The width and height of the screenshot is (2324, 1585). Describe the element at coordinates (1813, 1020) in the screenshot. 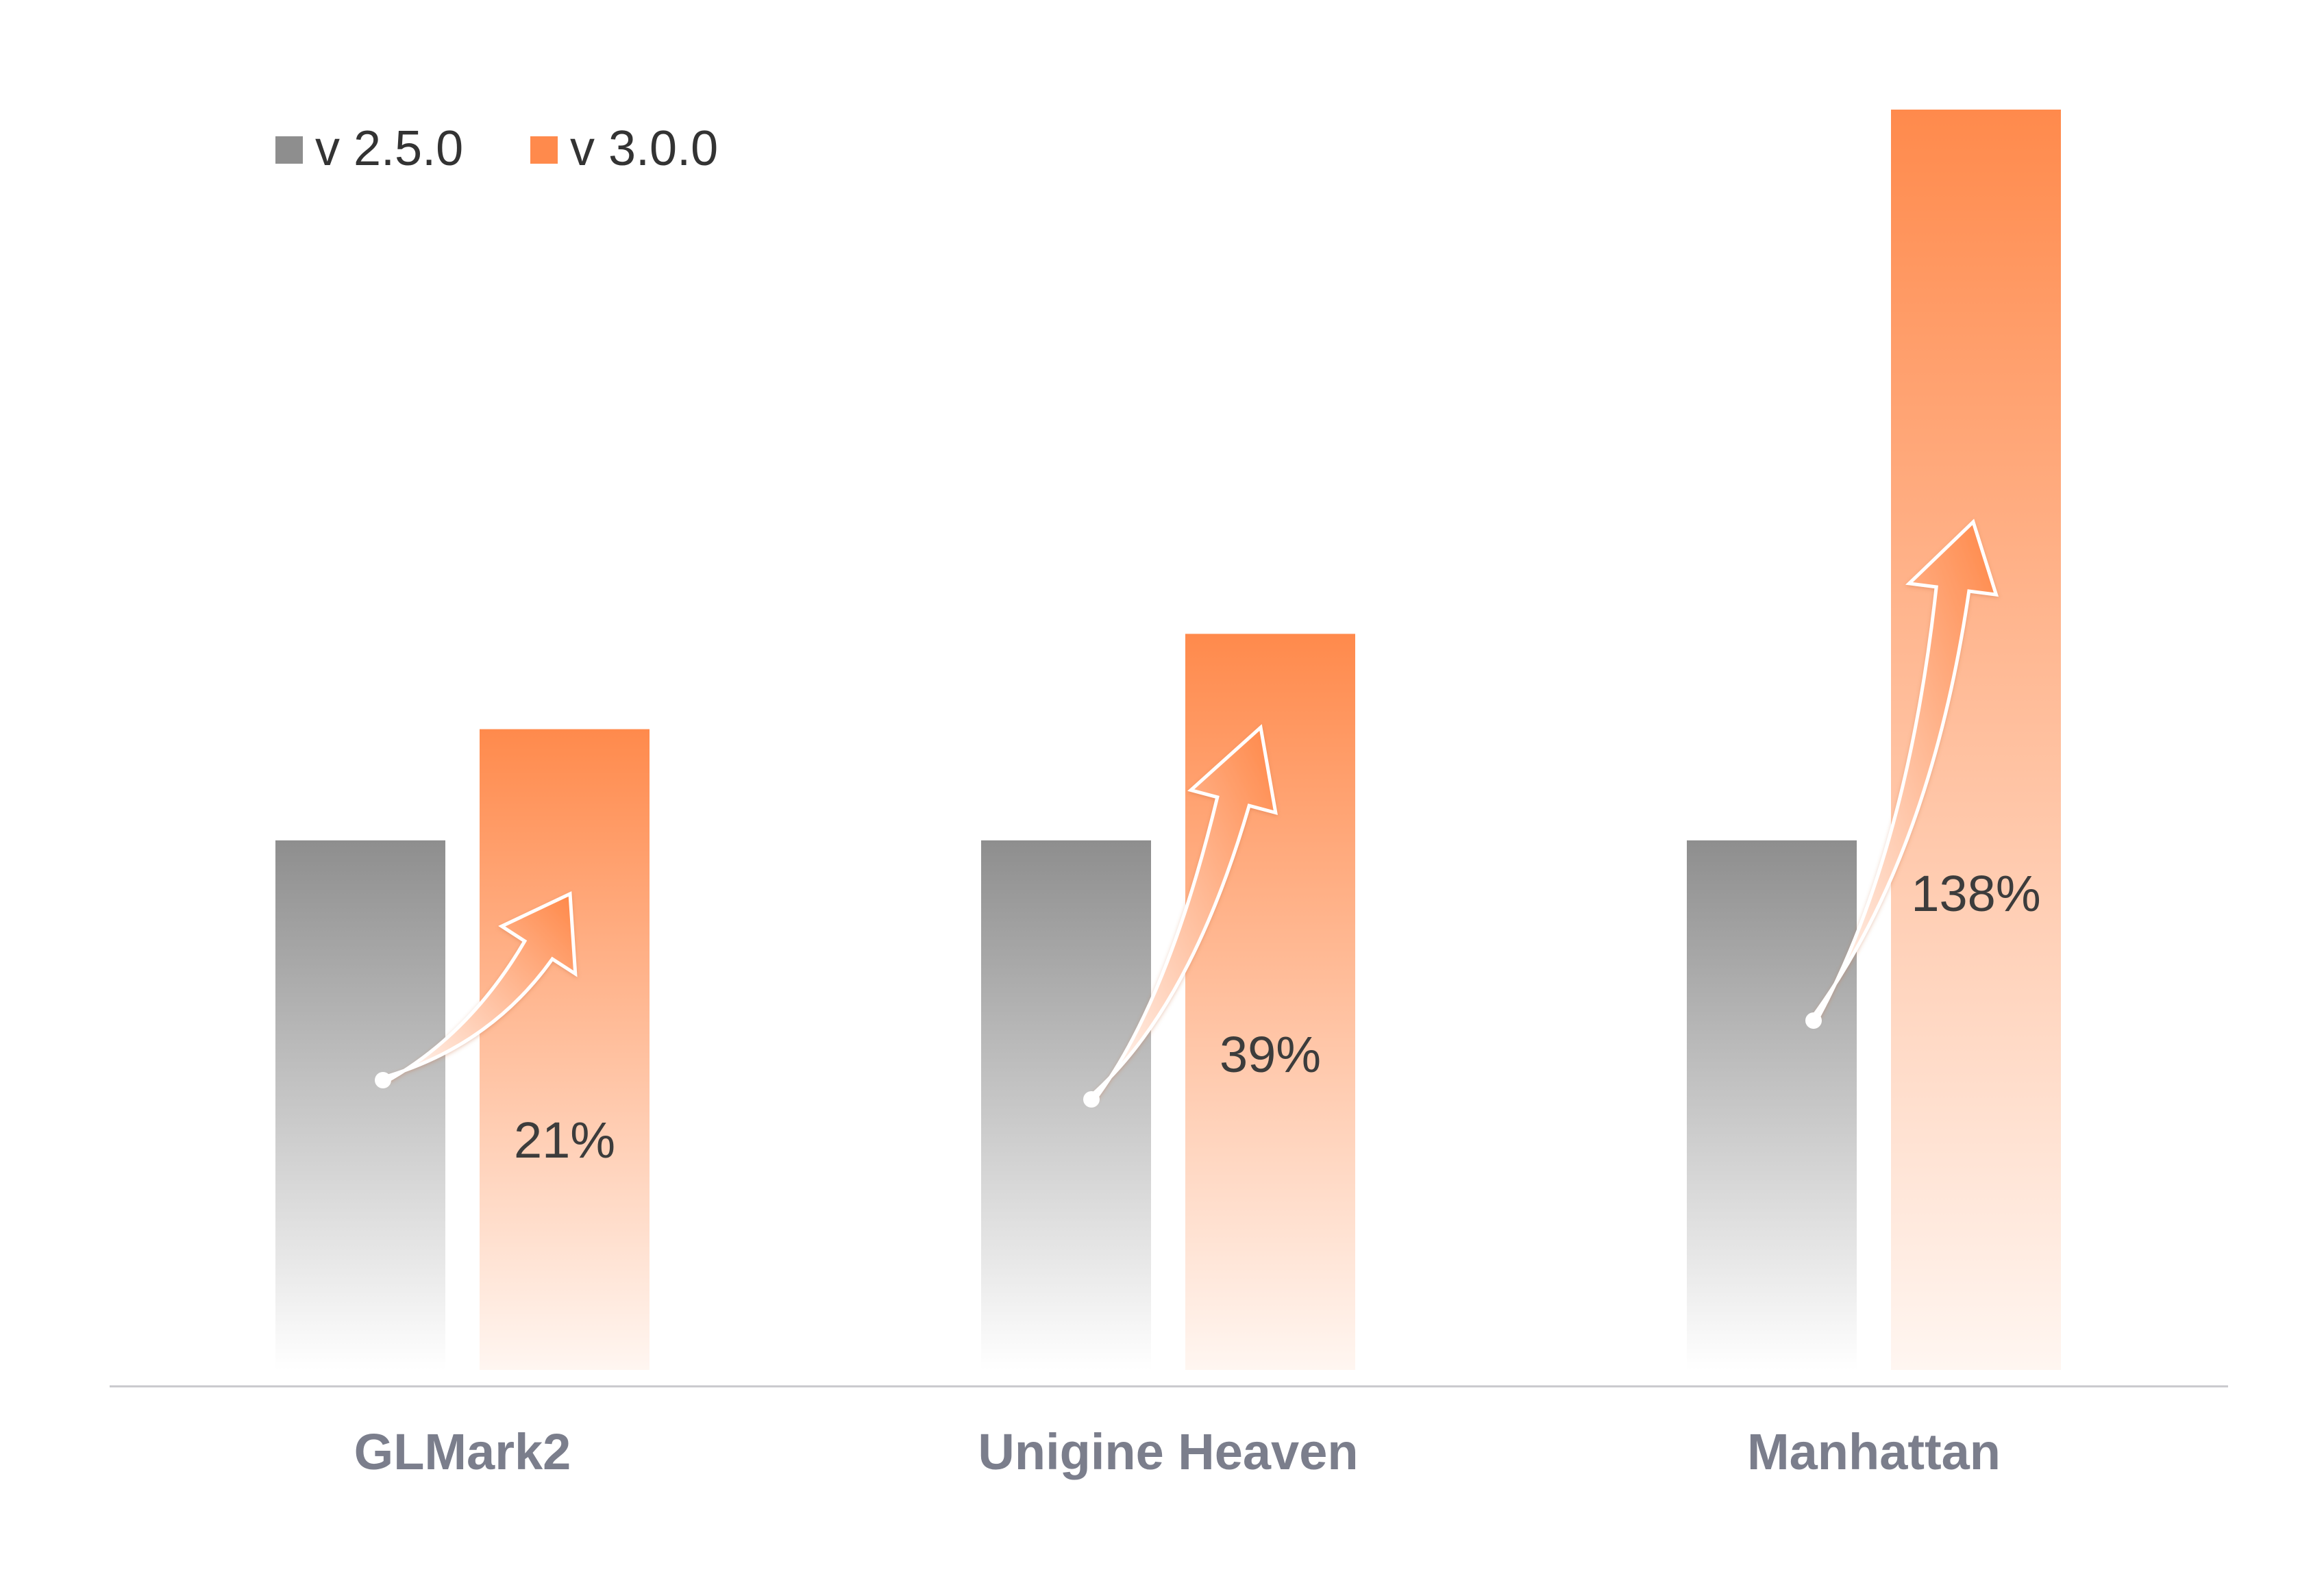

I see `growth-arrow-tail-manhattan` at that location.